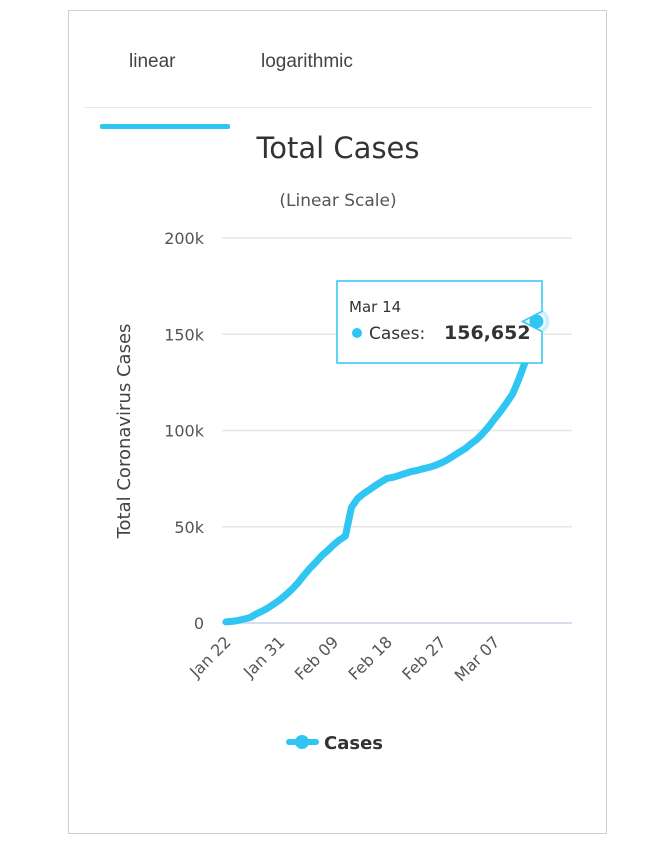  What do you see at coordinates (184, 334) in the screenshot?
I see `y-tick-label: 150k` at bounding box center [184, 334].